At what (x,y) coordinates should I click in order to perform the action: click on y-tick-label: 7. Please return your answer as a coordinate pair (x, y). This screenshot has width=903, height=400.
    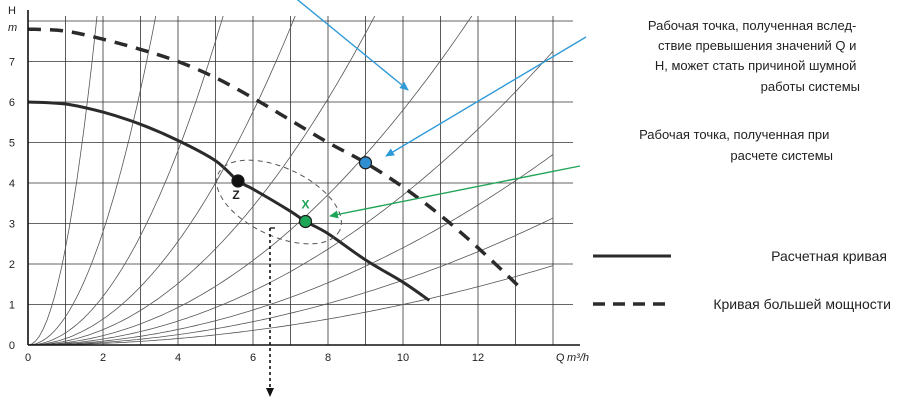
    Looking at the image, I should click on (12, 63).